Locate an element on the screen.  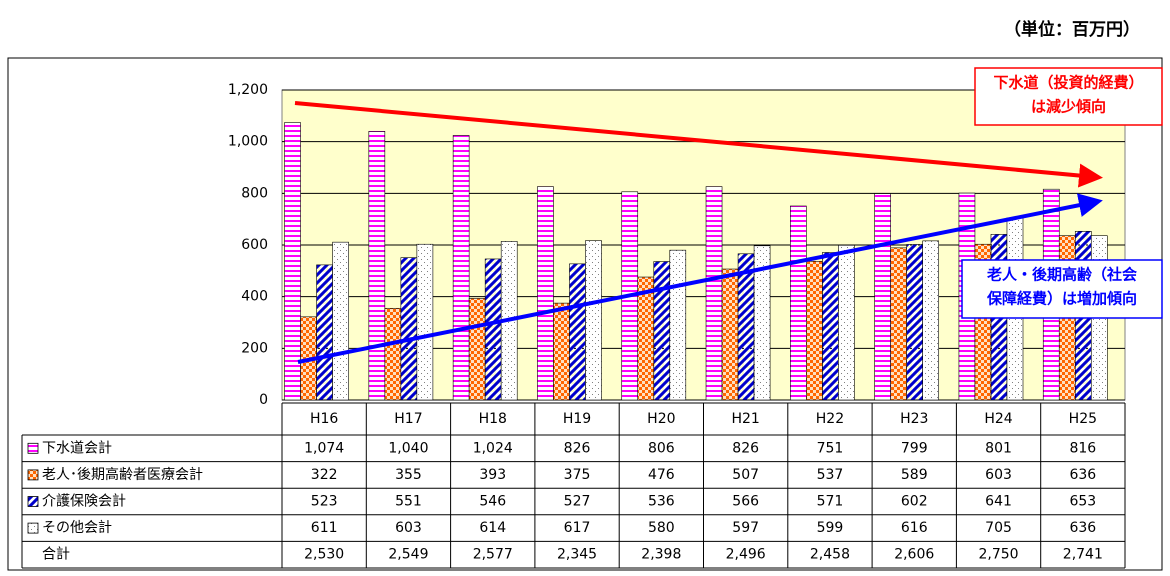
x-tick-label: H18 is located at coordinates (493, 419).